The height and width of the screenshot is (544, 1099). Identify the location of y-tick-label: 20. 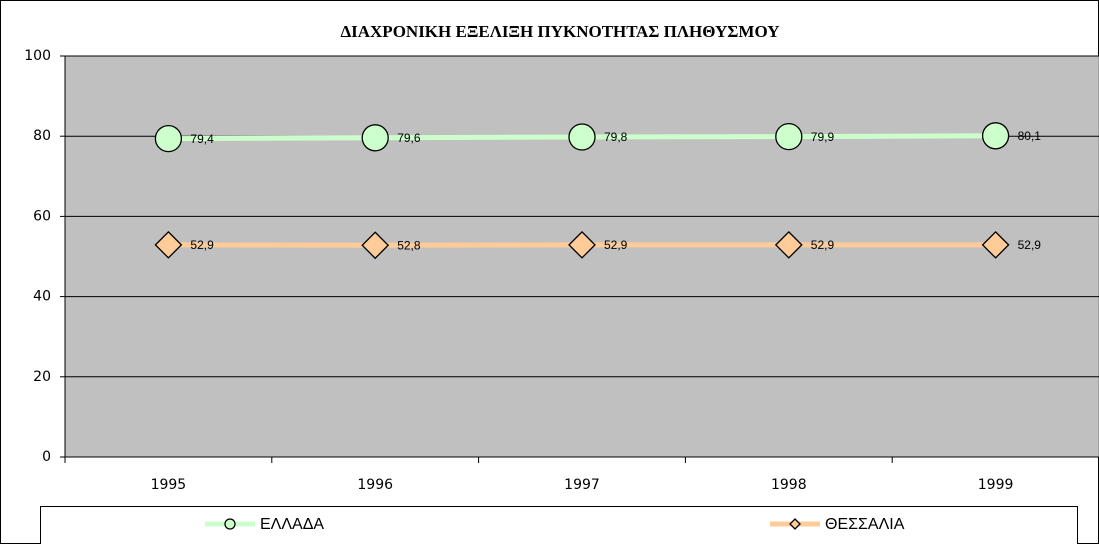
(42, 377).